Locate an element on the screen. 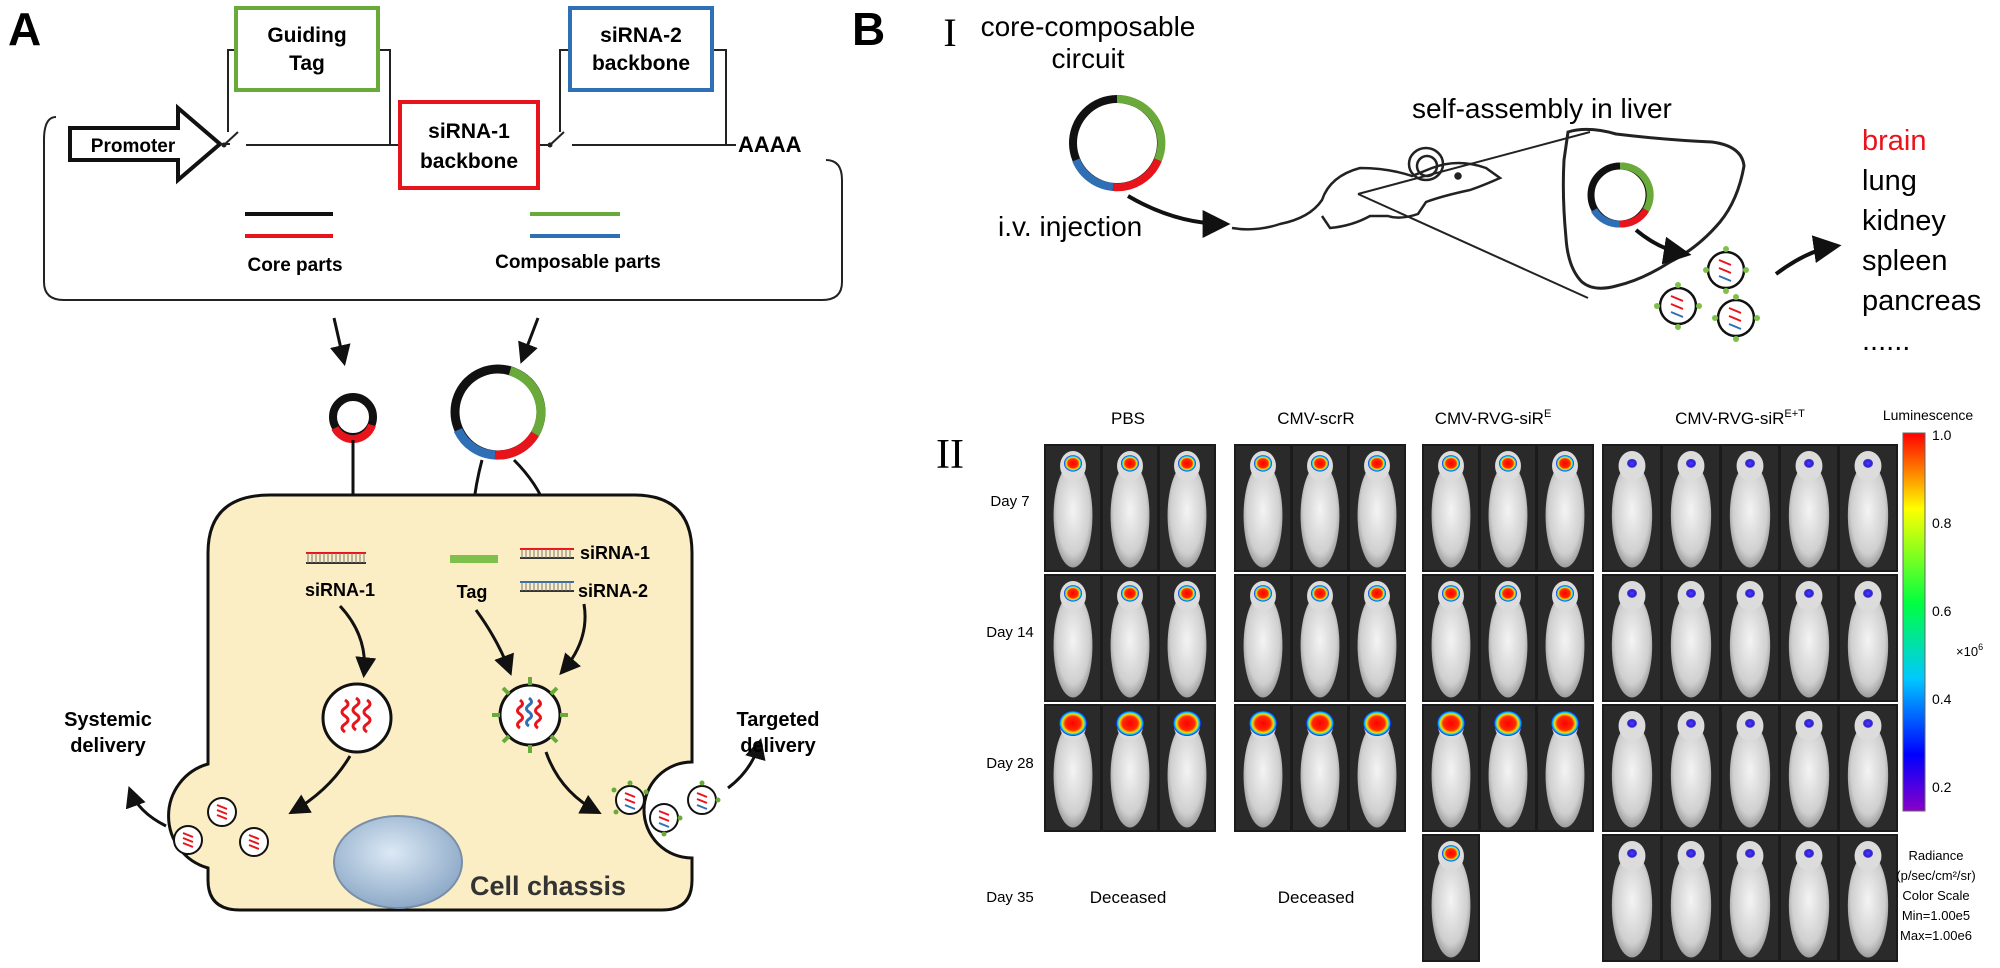  plasmid-outline is located at coordinates (443, 208).